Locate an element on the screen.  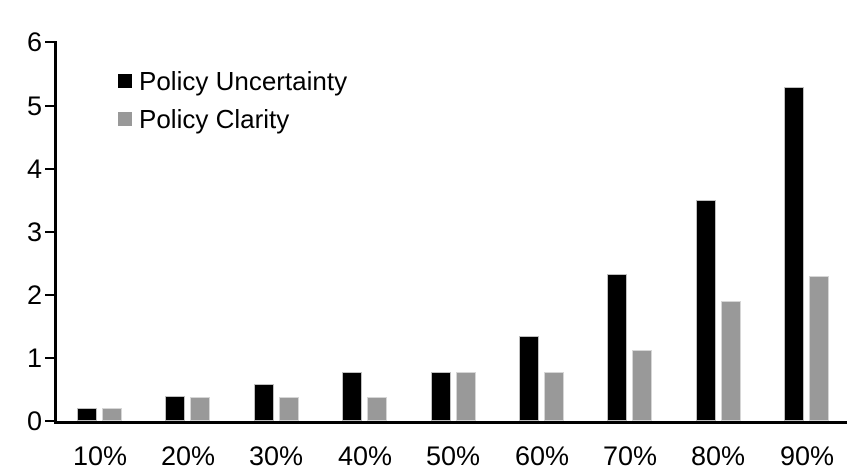
legend-swatch-black-icon is located at coordinates (125, 81).